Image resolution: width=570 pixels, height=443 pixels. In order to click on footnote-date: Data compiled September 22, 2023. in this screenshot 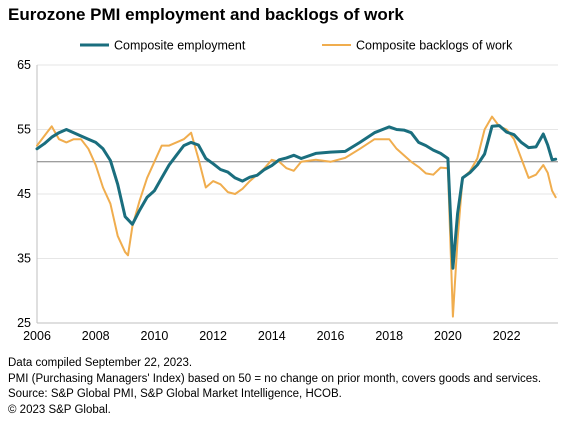, I will do `click(100, 363)`.